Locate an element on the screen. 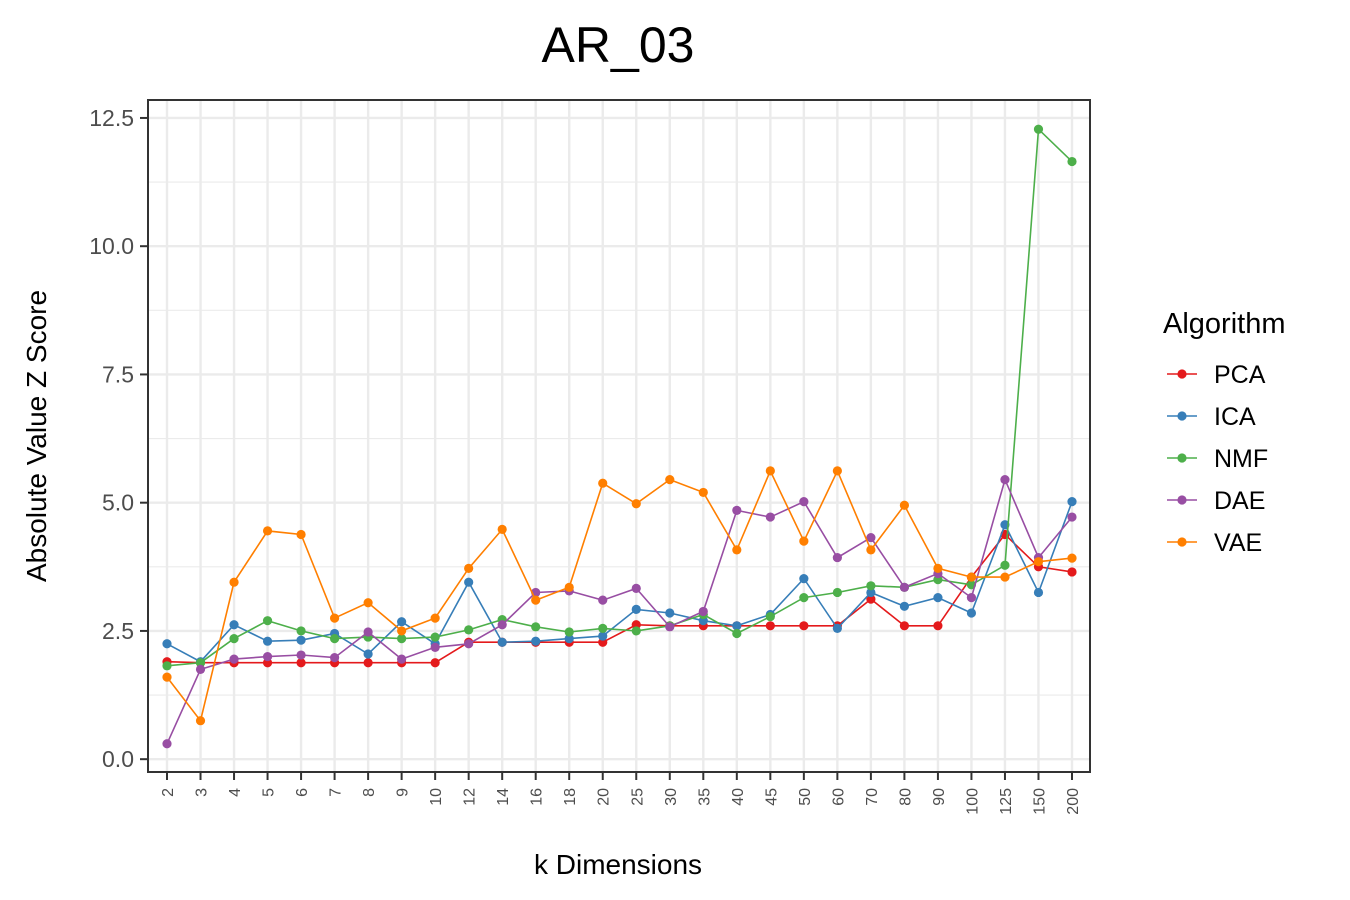 This screenshot has height=900, width=1350. x-axis-title: k Dimensions is located at coordinates (618, 864).